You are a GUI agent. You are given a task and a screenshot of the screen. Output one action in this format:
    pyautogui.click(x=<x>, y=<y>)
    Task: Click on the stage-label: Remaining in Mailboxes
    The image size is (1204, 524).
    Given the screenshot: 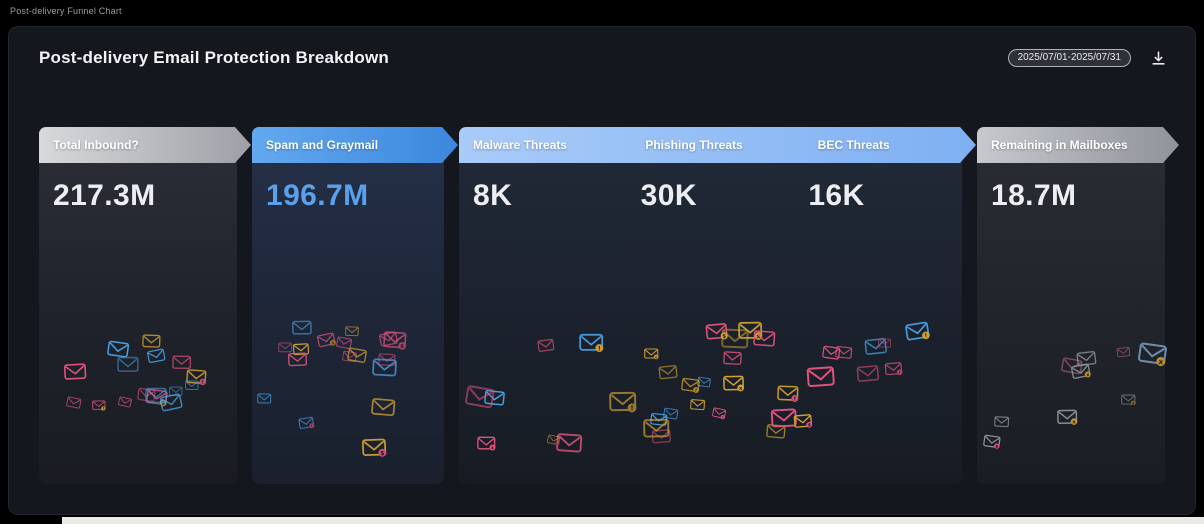 What is the action you would take?
    pyautogui.click(x=1059, y=145)
    